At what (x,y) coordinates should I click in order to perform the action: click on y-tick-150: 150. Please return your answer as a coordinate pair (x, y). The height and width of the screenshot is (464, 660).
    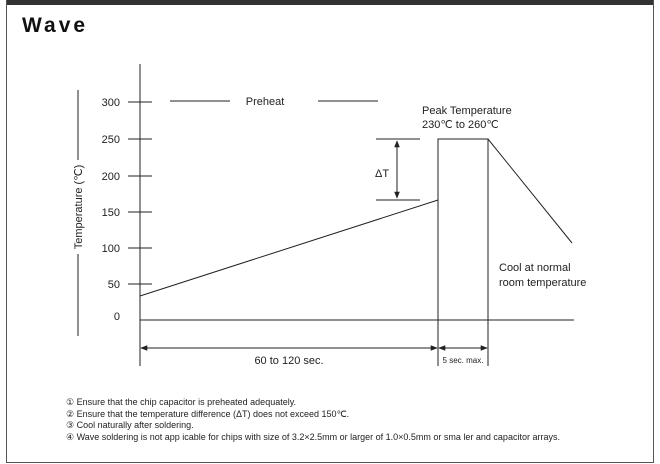
    Looking at the image, I should click on (111, 213).